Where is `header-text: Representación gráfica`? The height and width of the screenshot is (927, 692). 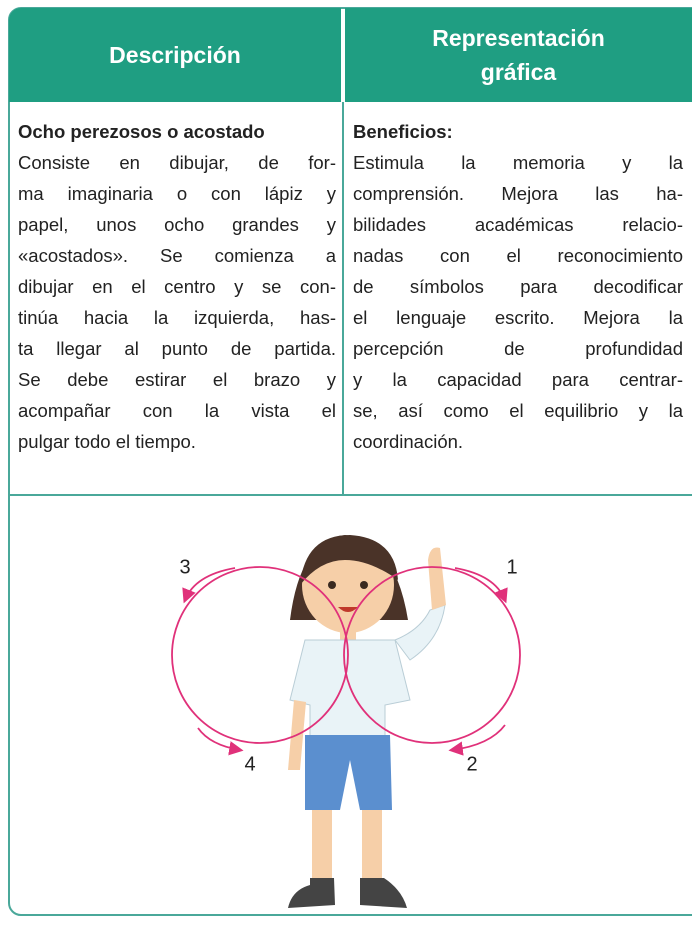
header-text: Representación gráfica is located at coordinates (518, 55).